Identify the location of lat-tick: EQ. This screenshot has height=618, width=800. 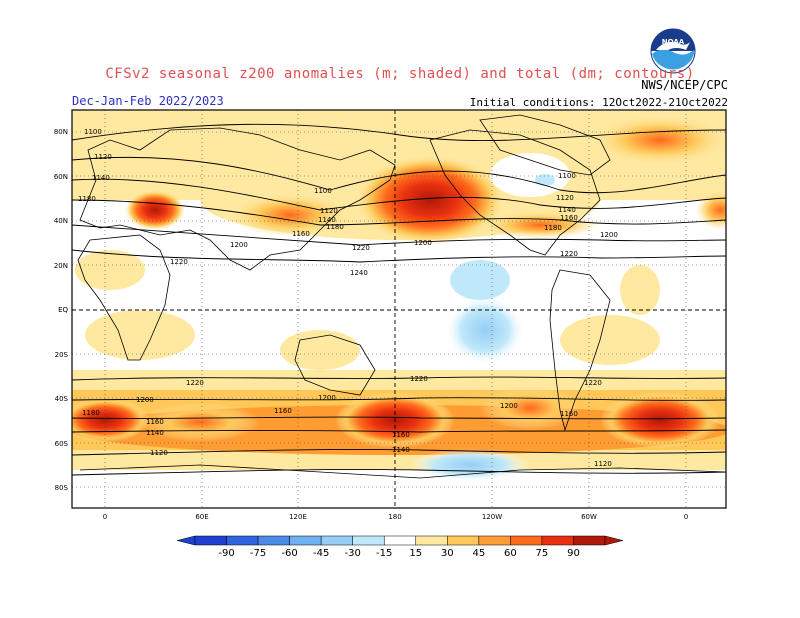
(63, 310).